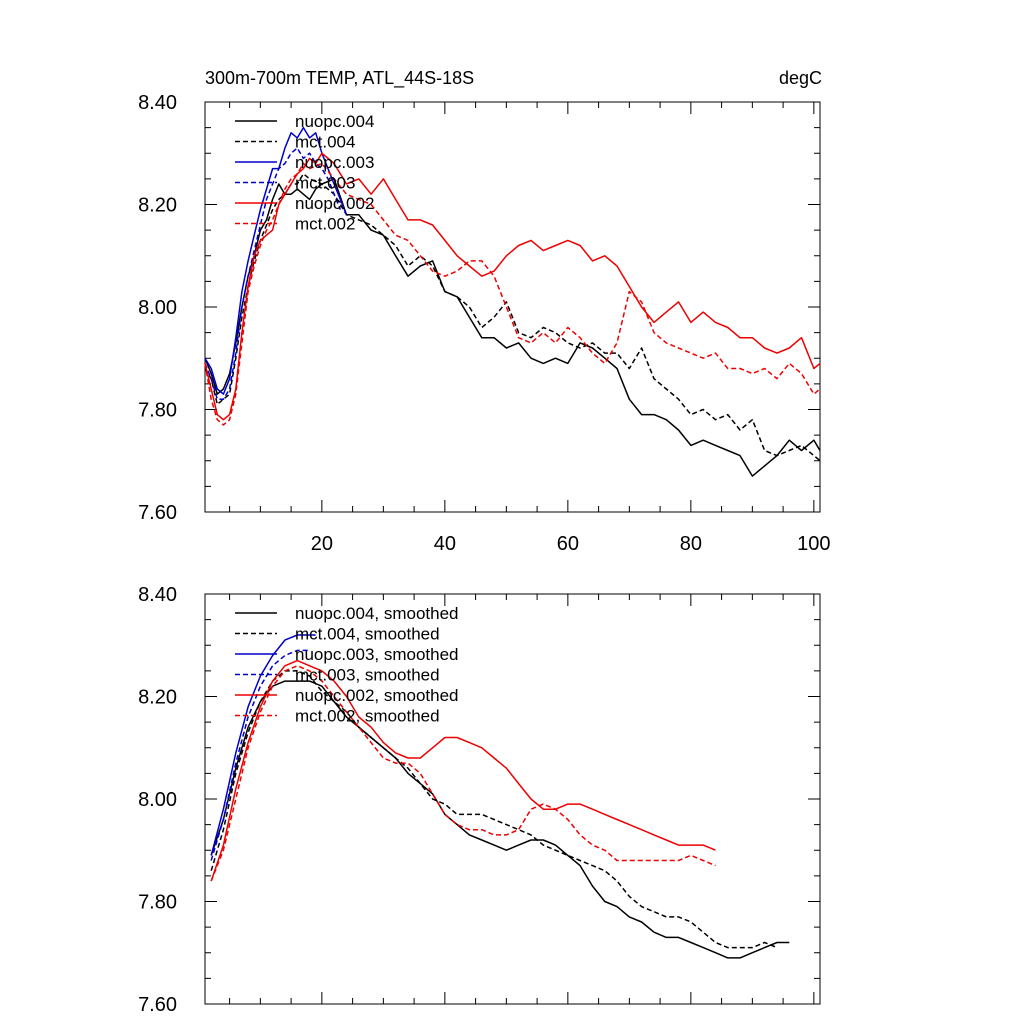 This screenshot has height=1024, width=1024. Describe the element at coordinates (813, 544) in the screenshot. I see `x-tick-label: 100` at that location.